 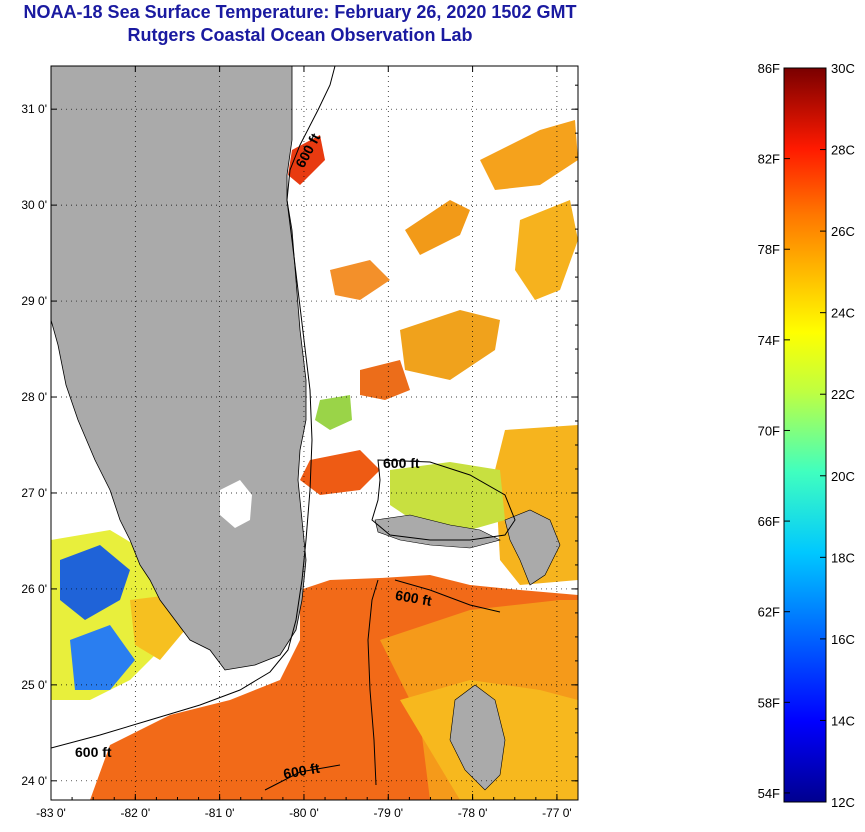 What do you see at coordinates (769, 430) in the screenshot?
I see `colorbar-label-f: 70F` at bounding box center [769, 430].